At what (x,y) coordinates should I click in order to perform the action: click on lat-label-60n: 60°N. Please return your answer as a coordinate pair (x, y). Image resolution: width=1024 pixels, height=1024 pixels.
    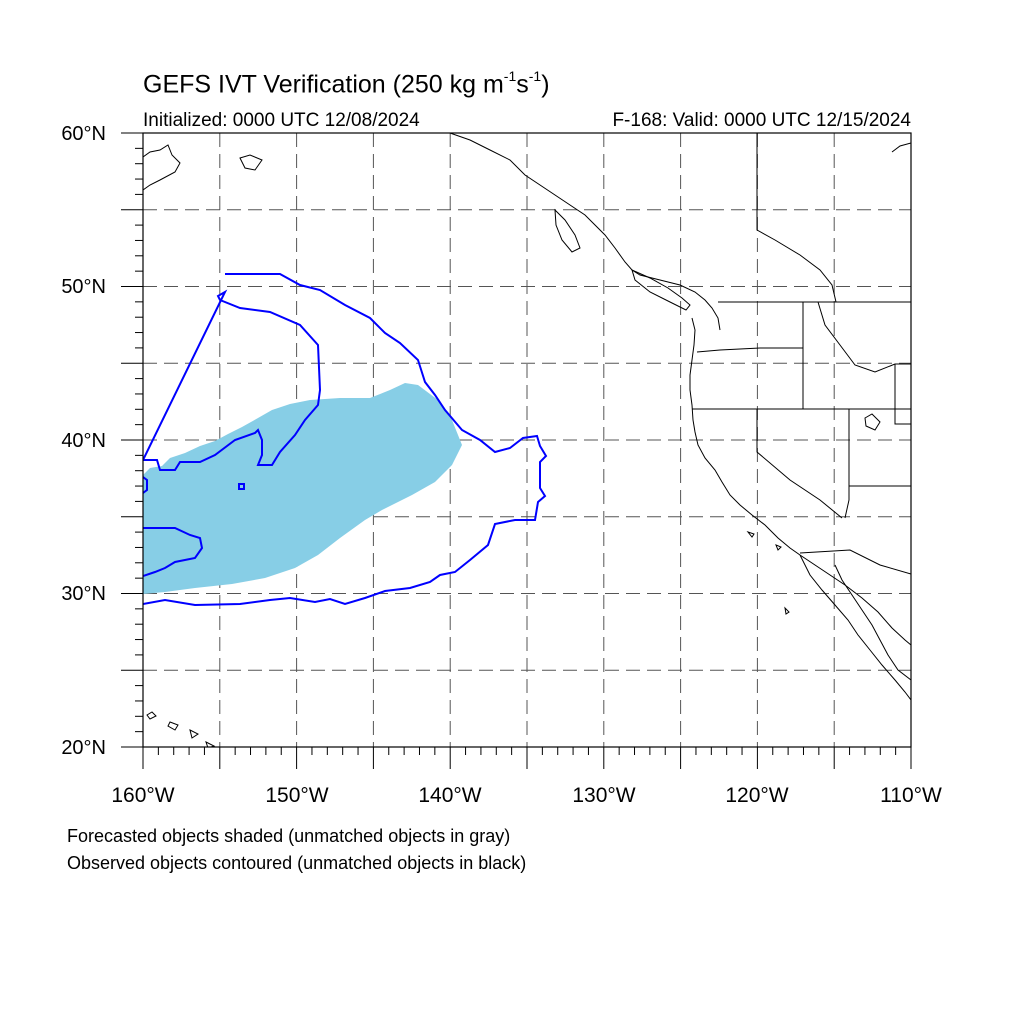
    Looking at the image, I should click on (83, 134).